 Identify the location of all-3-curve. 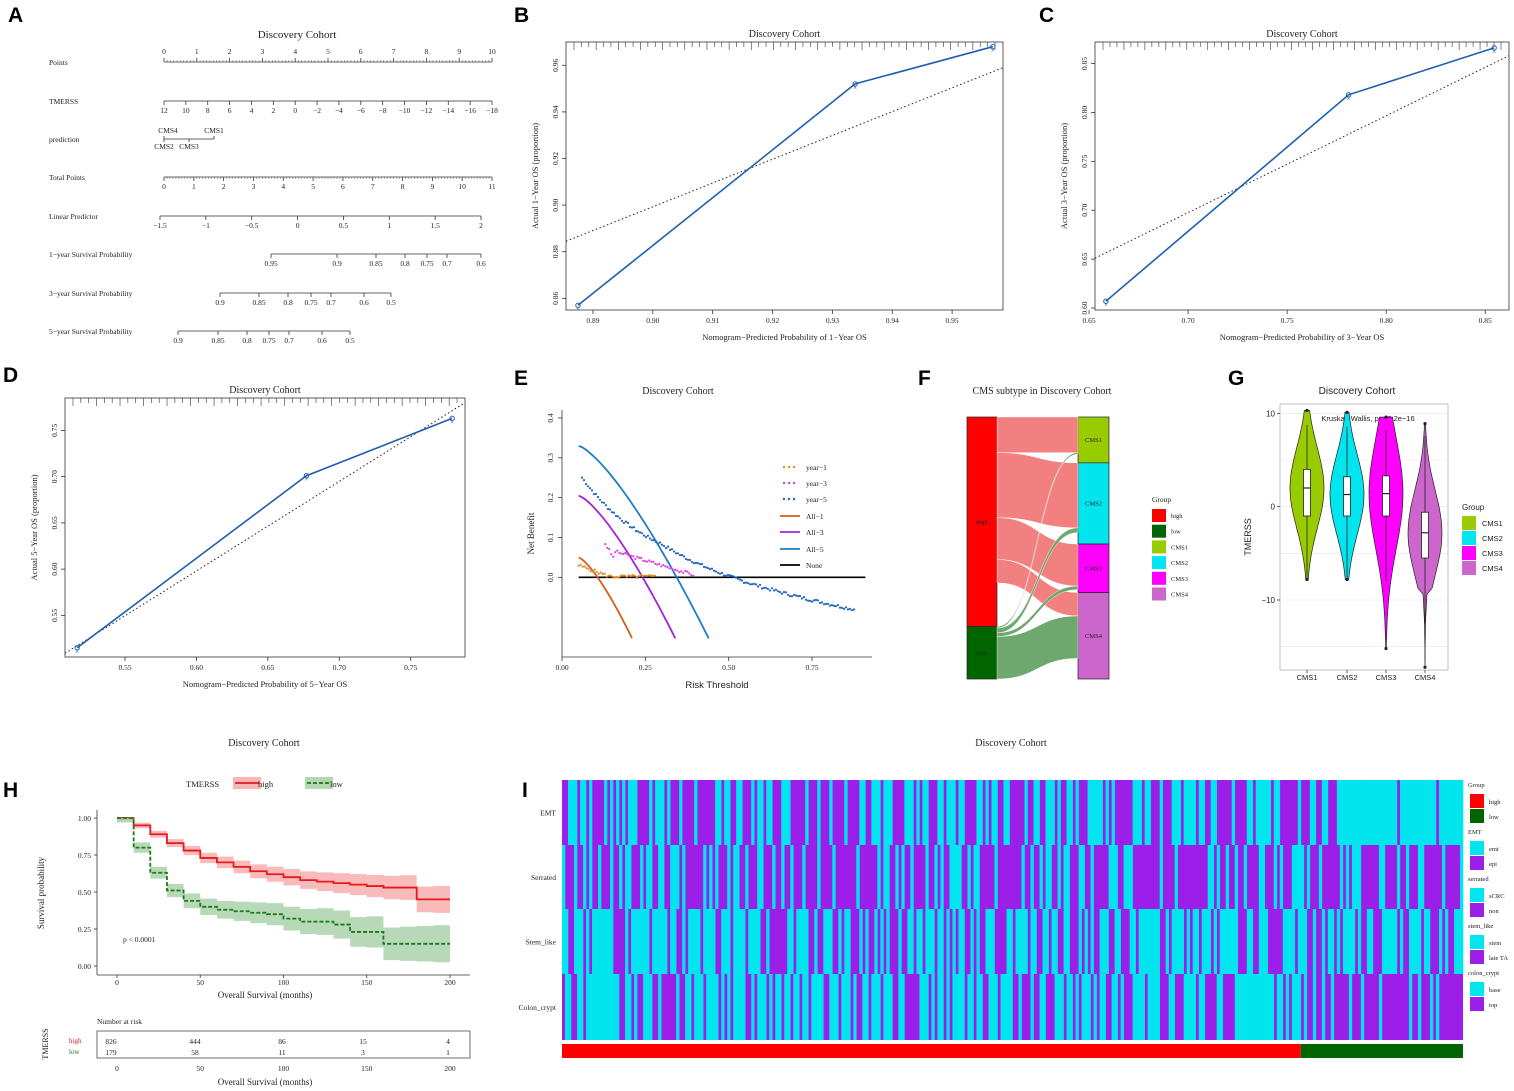
(627, 566).